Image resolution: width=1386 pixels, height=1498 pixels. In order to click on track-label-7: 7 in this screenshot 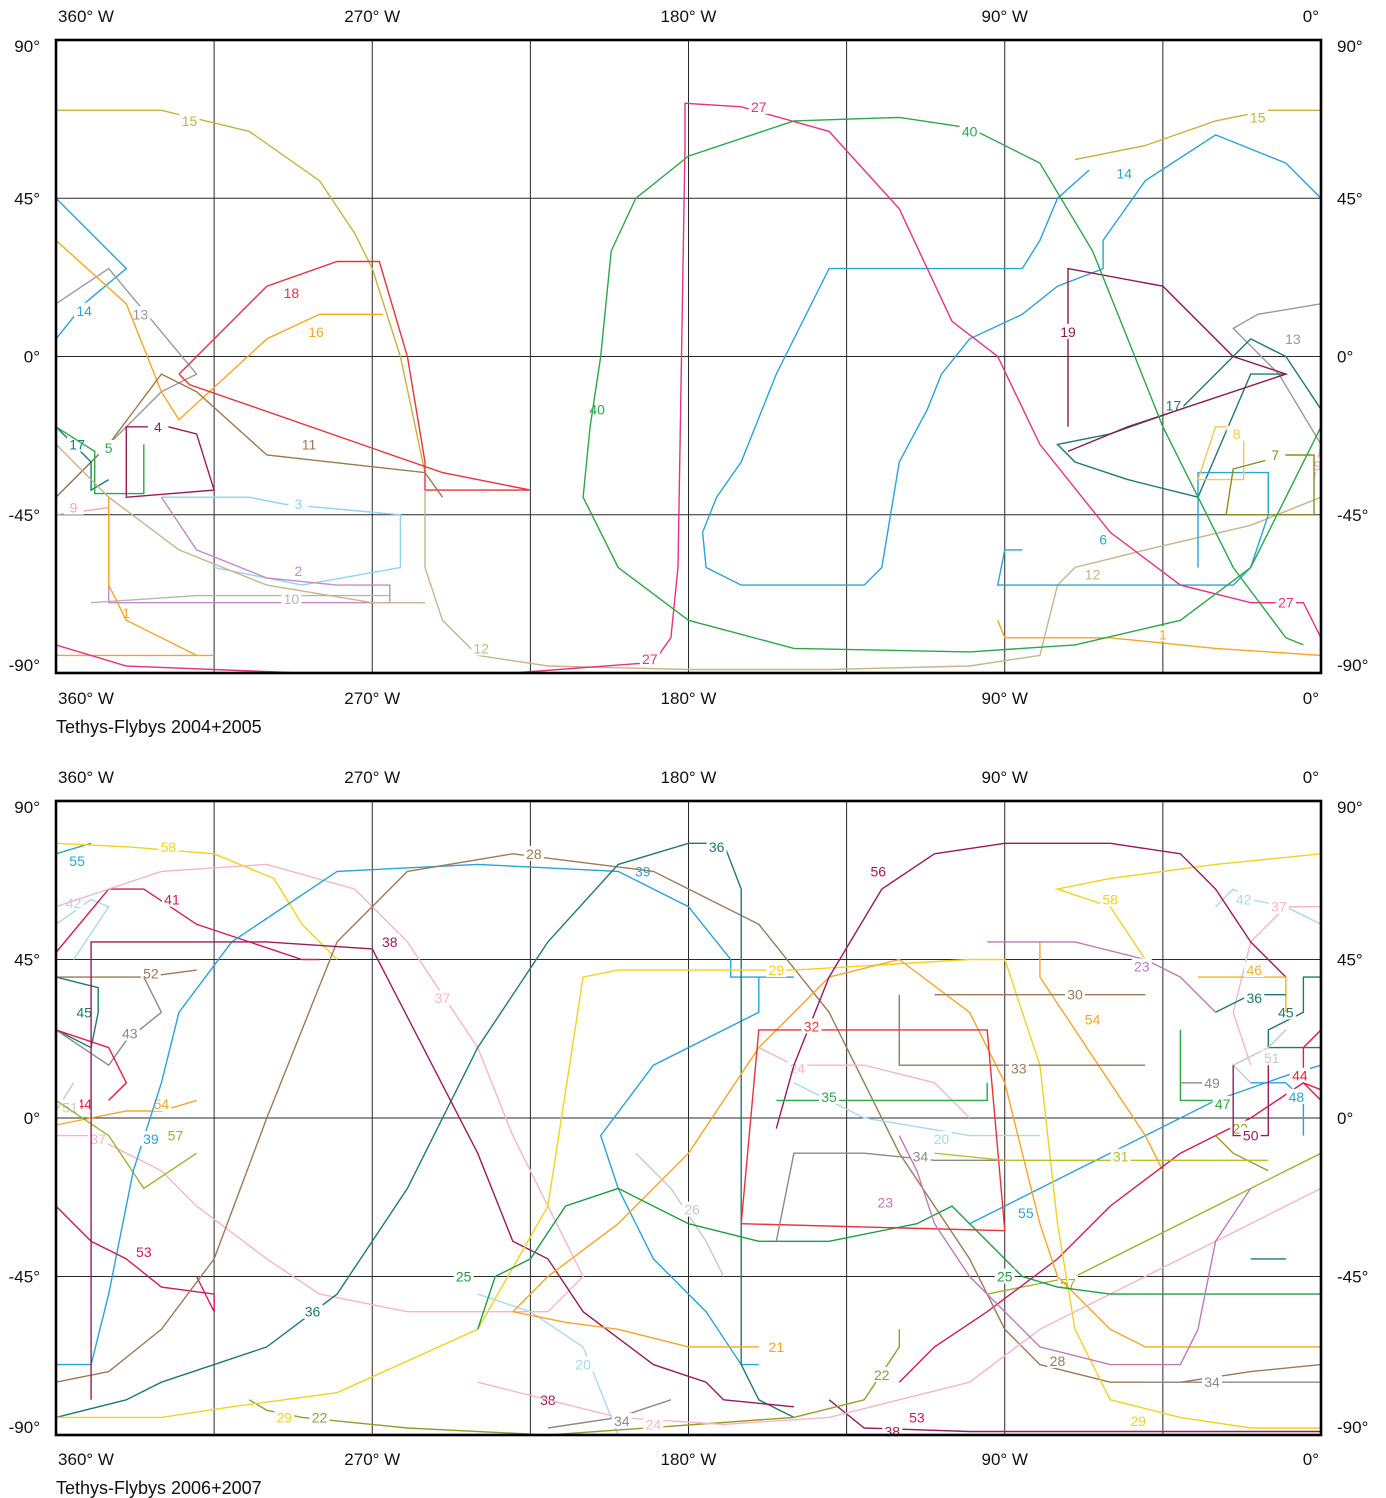, I will do `click(1275, 455)`.